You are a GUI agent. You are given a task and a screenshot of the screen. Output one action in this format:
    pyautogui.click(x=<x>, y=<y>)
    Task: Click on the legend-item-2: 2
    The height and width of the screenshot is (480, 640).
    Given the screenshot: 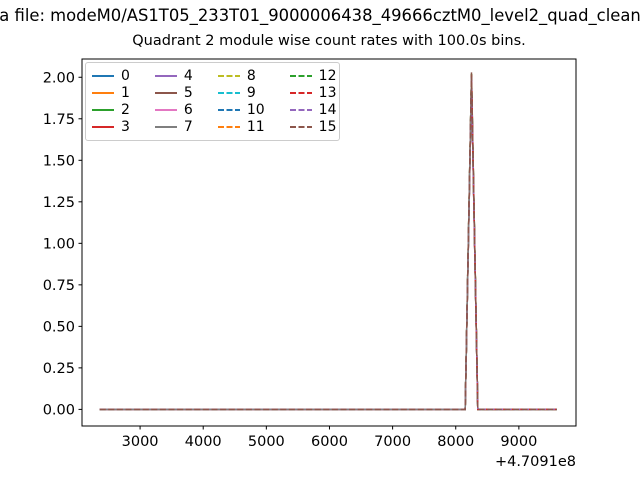 What is the action you would take?
    pyautogui.click(x=111, y=110)
    